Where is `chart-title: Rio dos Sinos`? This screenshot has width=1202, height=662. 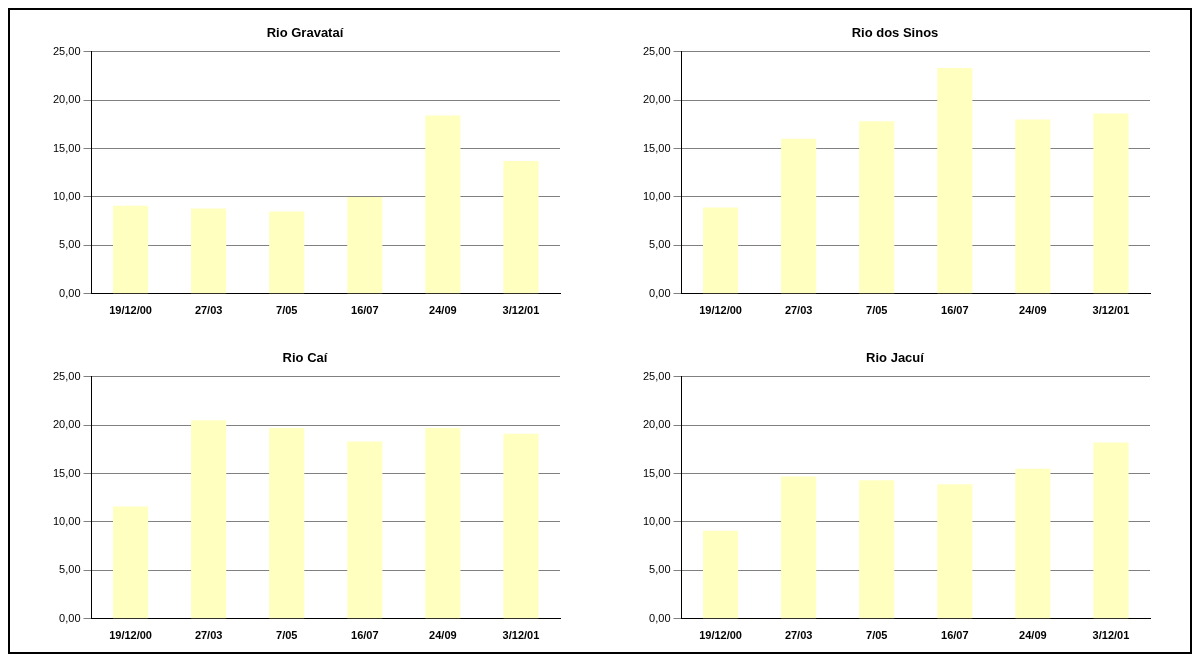
chart-title: Rio dos Sinos is located at coordinates (895, 33).